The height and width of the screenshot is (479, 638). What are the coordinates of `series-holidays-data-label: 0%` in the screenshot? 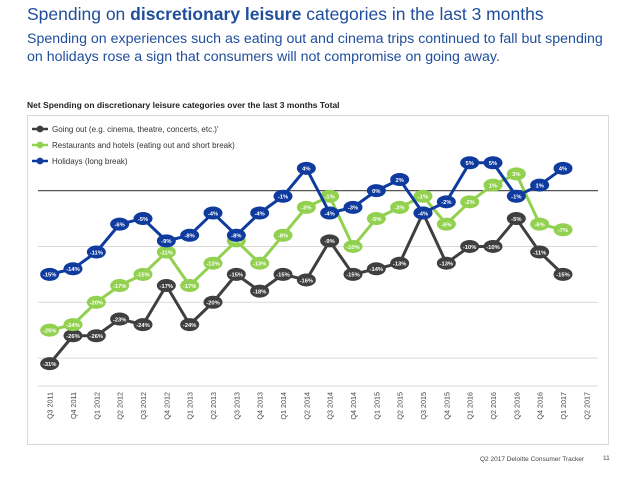 It's located at (376, 192).